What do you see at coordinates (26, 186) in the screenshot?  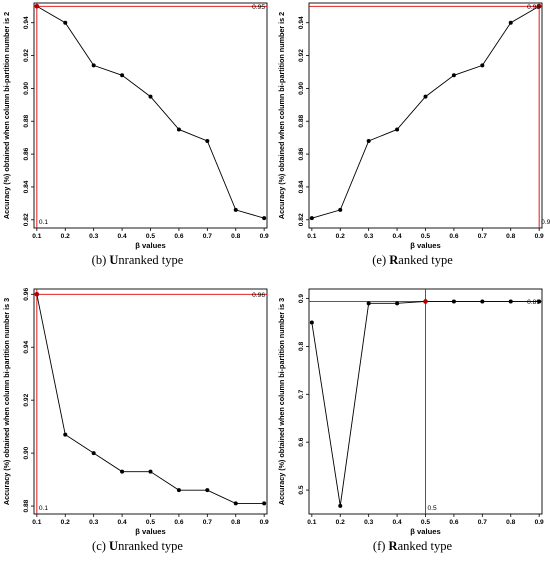 I see `chart-b-y-tick-label: 0.84` at bounding box center [26, 186].